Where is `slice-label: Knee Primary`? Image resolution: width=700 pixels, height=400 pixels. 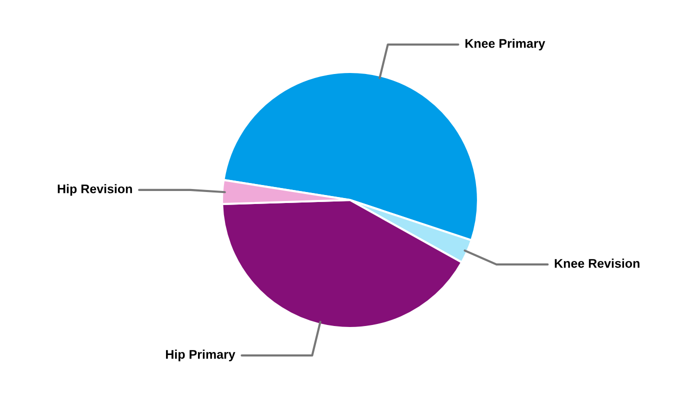 slice-label: Knee Primary is located at coordinates (505, 44).